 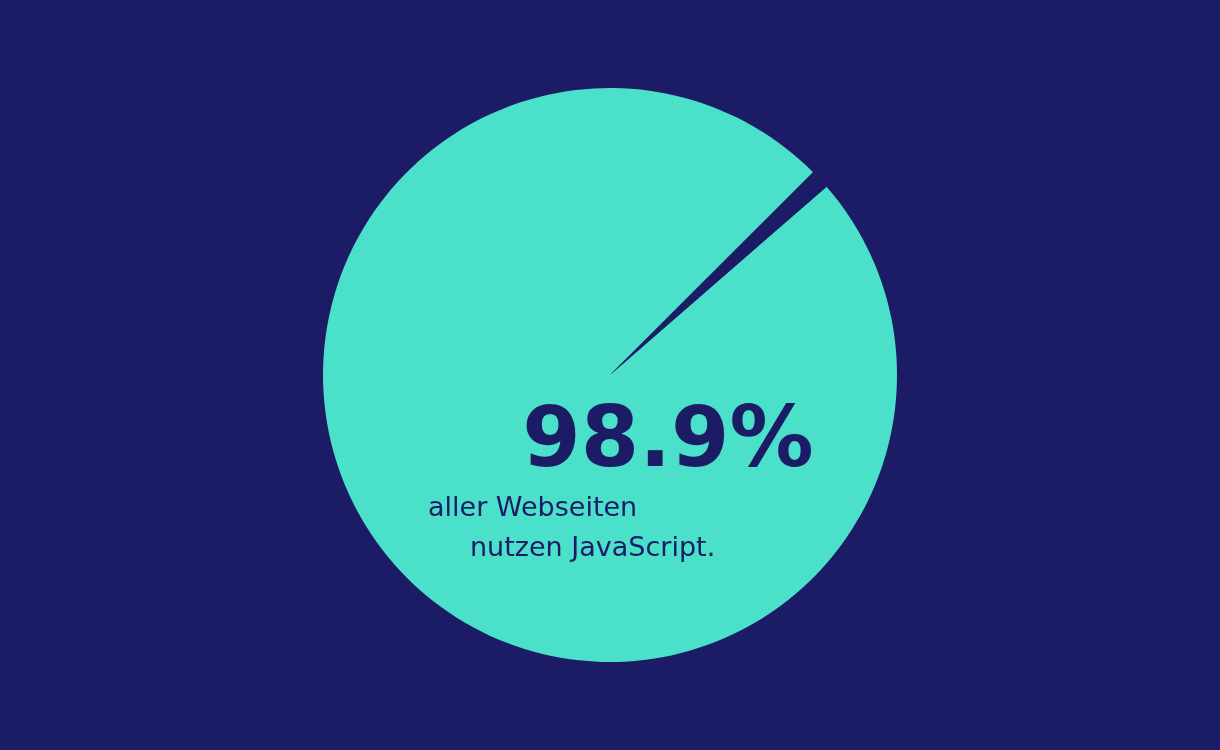 What do you see at coordinates (668, 437) in the screenshot?
I see `data-label: 98.9%` at bounding box center [668, 437].